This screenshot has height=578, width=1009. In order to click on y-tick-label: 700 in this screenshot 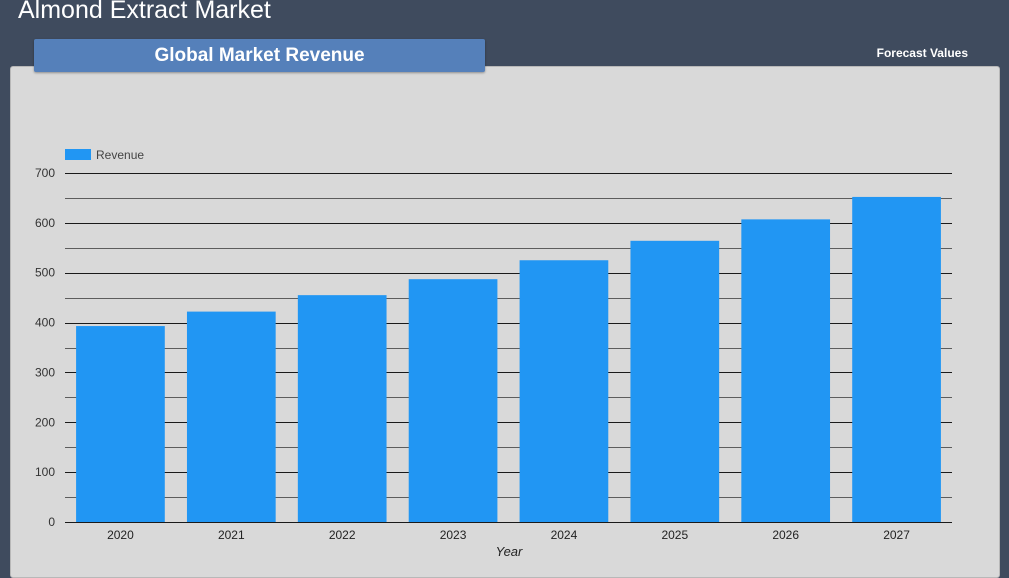, I will do `click(45, 173)`.